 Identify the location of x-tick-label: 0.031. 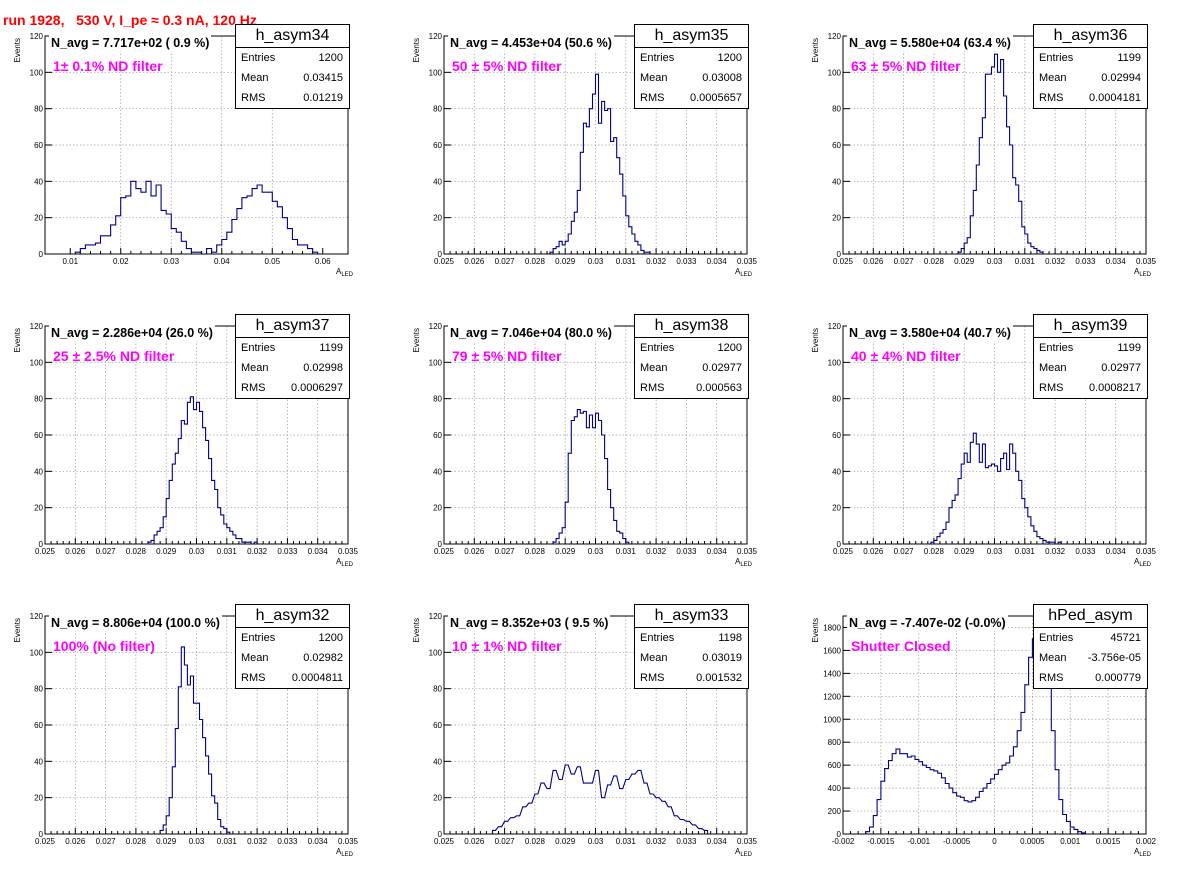
(626, 261).